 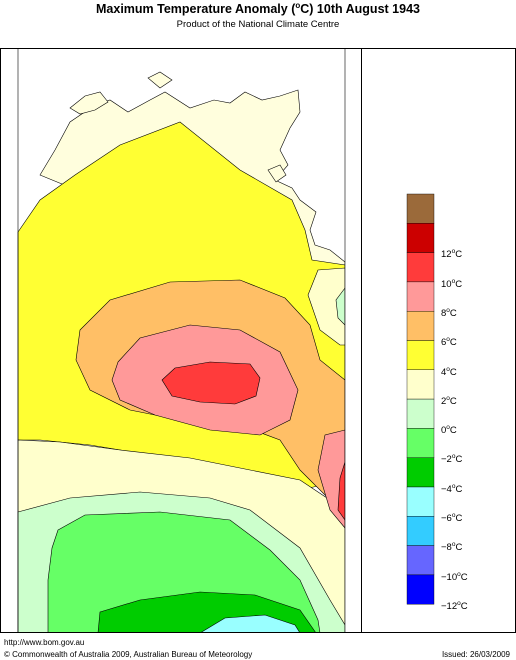 What do you see at coordinates (449, 400) in the screenshot?
I see `legend-label: 2oC` at bounding box center [449, 400].